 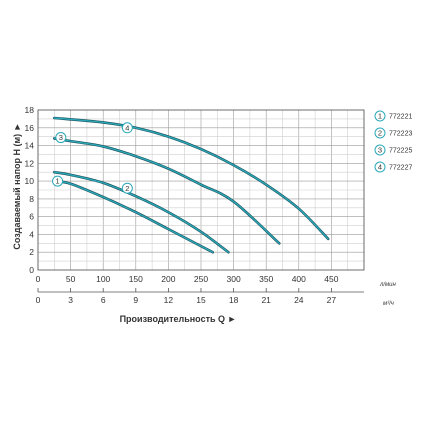 What do you see at coordinates (331, 279) in the screenshot?
I see `x-tick-label: 450` at bounding box center [331, 279].